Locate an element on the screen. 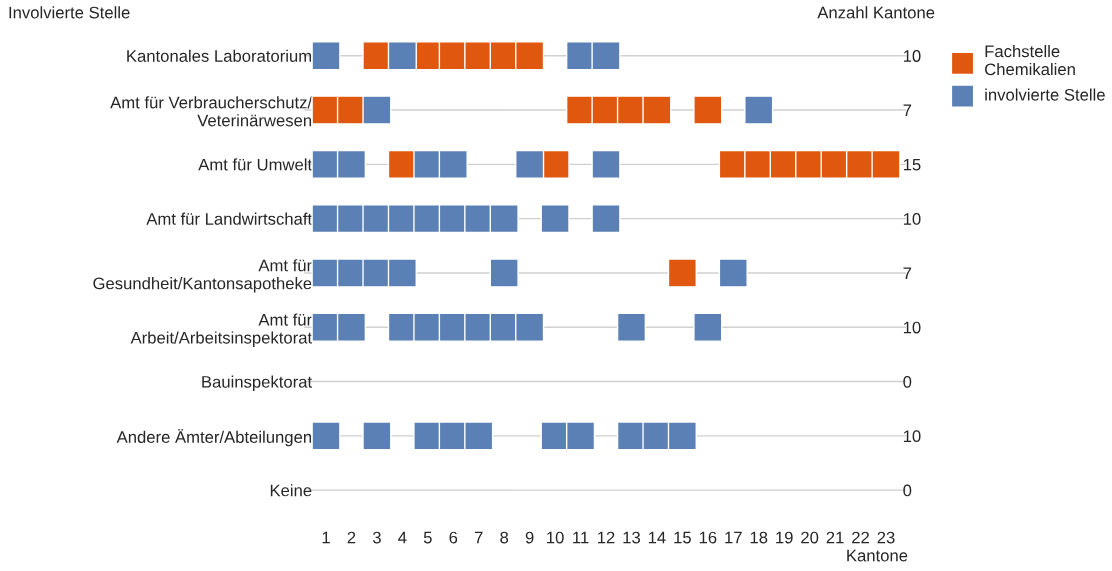 The image size is (1112, 571). y-tick-label: Amt für Umwelt is located at coordinates (255, 164).